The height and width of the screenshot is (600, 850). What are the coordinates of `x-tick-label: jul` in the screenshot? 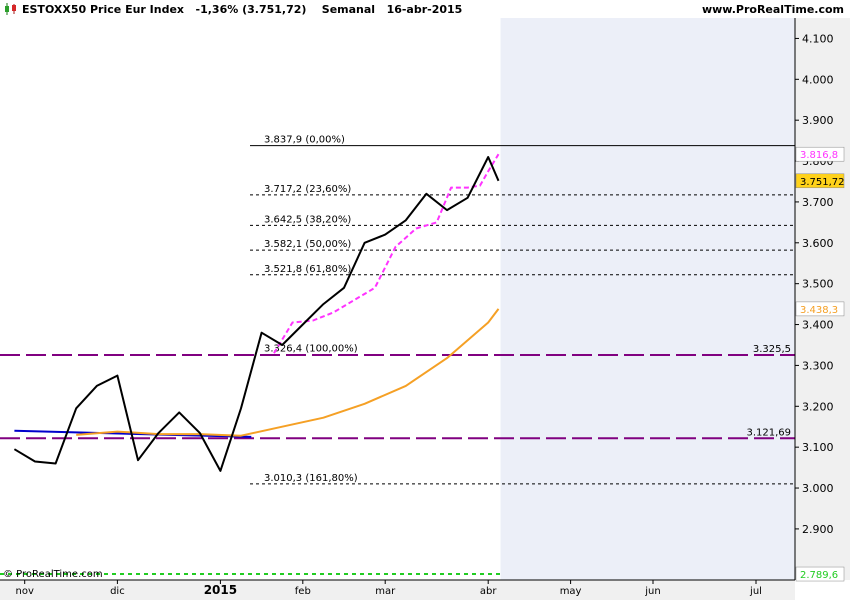 It's located at (755, 591).